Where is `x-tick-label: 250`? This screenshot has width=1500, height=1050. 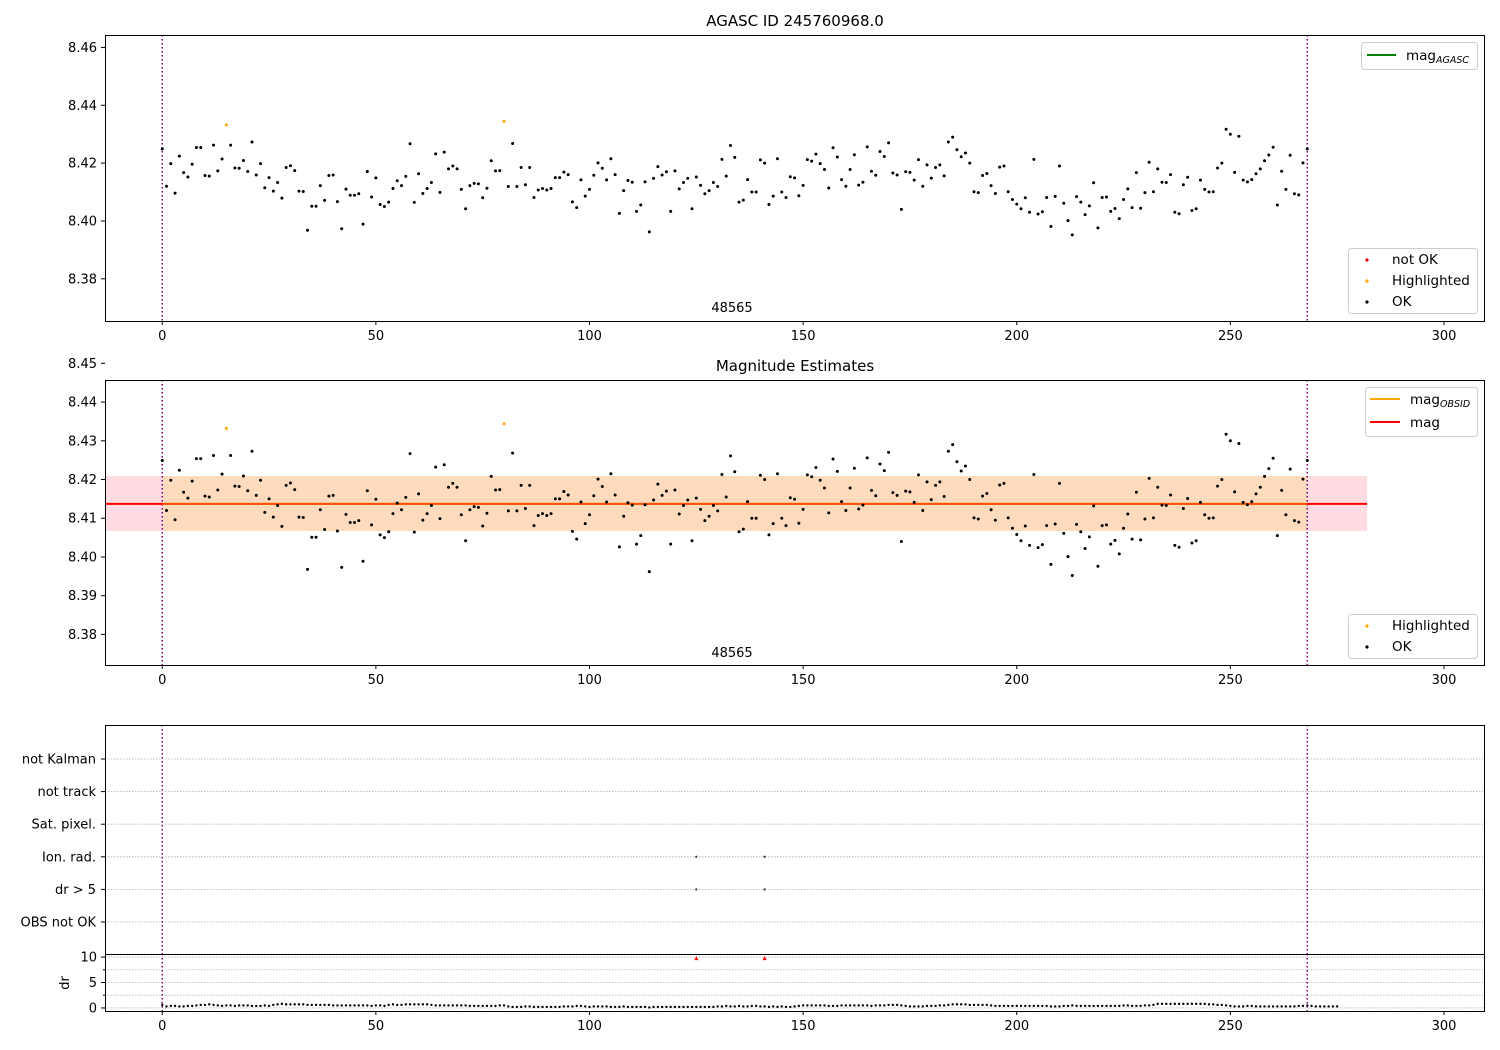 x-tick-label: 250 is located at coordinates (1230, 1026).